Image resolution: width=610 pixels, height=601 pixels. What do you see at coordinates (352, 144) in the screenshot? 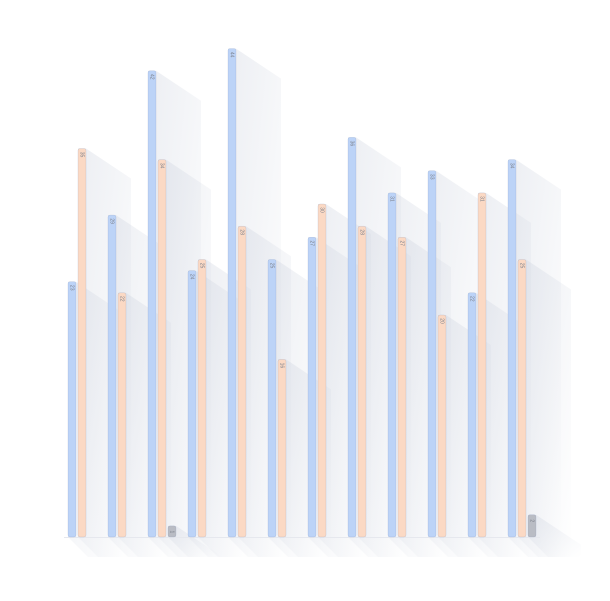
I see `value-label: 36` at bounding box center [352, 144].